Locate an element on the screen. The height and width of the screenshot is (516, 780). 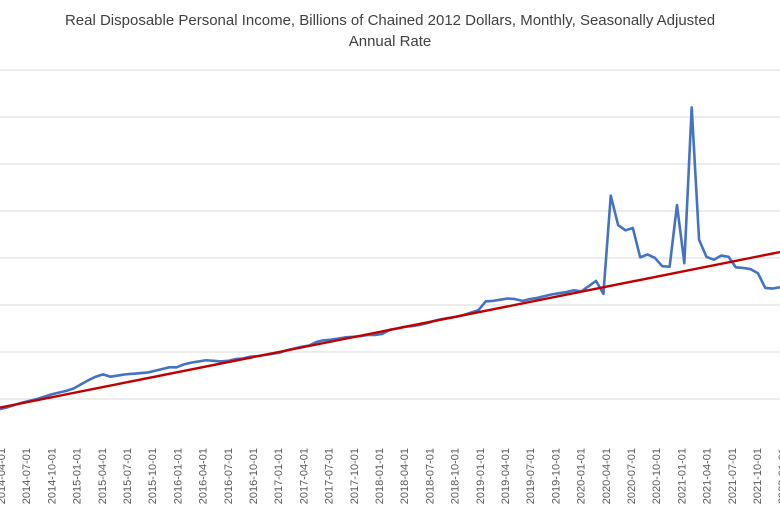
x-tick-label: 2016-01-01 is located at coordinates (178, 476).